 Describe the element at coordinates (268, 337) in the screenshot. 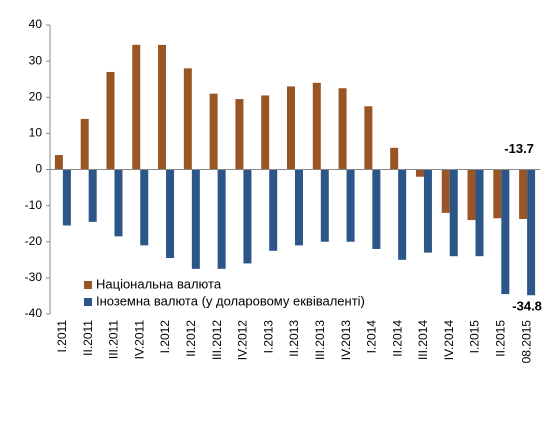

I see `x-tick-label: I.2013` at that location.